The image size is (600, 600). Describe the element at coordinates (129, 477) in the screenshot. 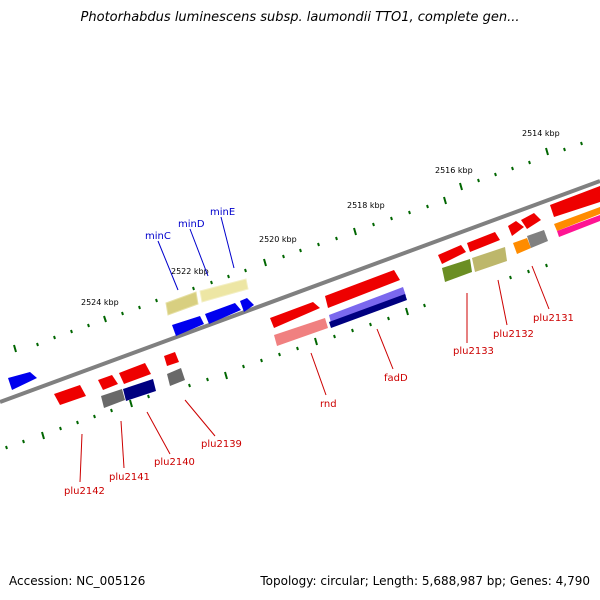

I see `gene-label-plu2141: plu2141` at that location.